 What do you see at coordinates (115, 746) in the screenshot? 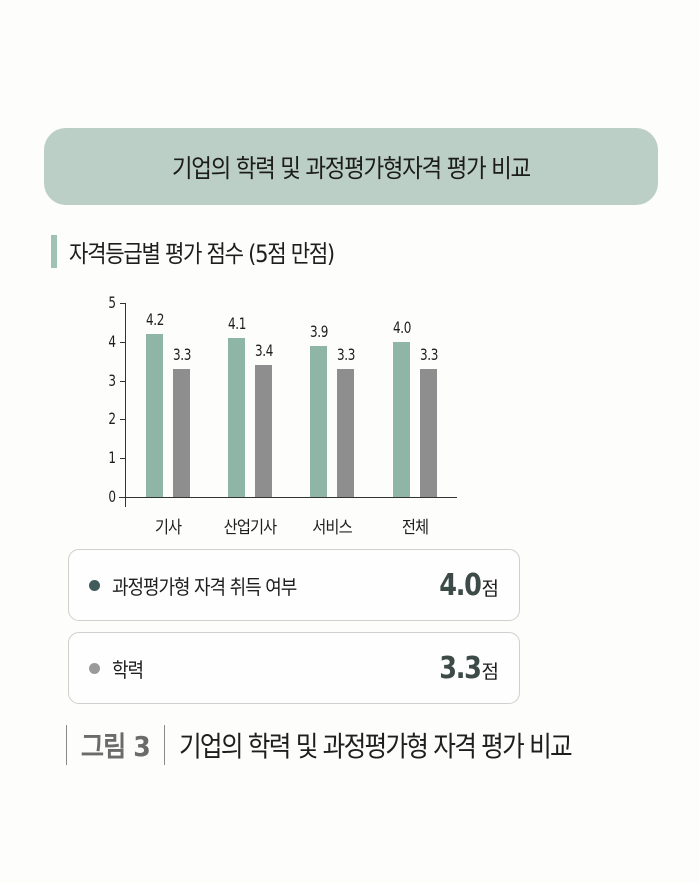
I see `figure-number: 그림 3` at bounding box center [115, 746].